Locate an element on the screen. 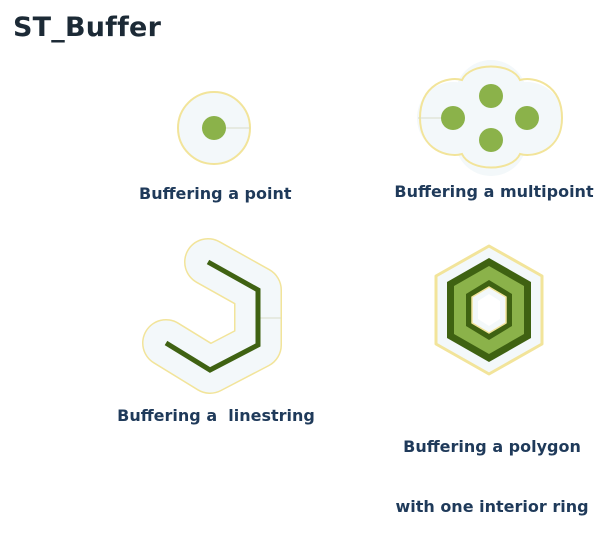  multipoint-buffer-zone is located at coordinates (490, 118).